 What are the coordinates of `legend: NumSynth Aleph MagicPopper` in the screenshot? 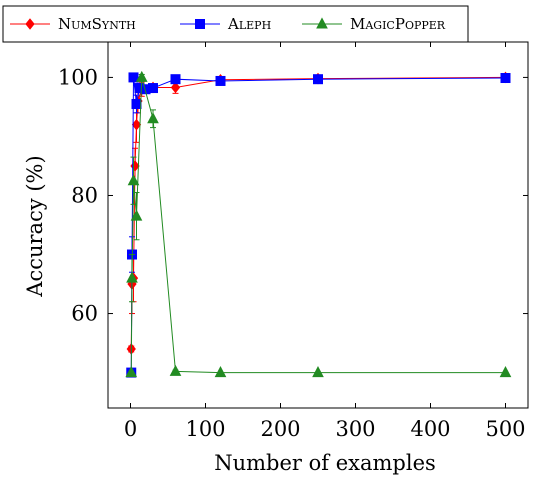 It's located at (235, 24).